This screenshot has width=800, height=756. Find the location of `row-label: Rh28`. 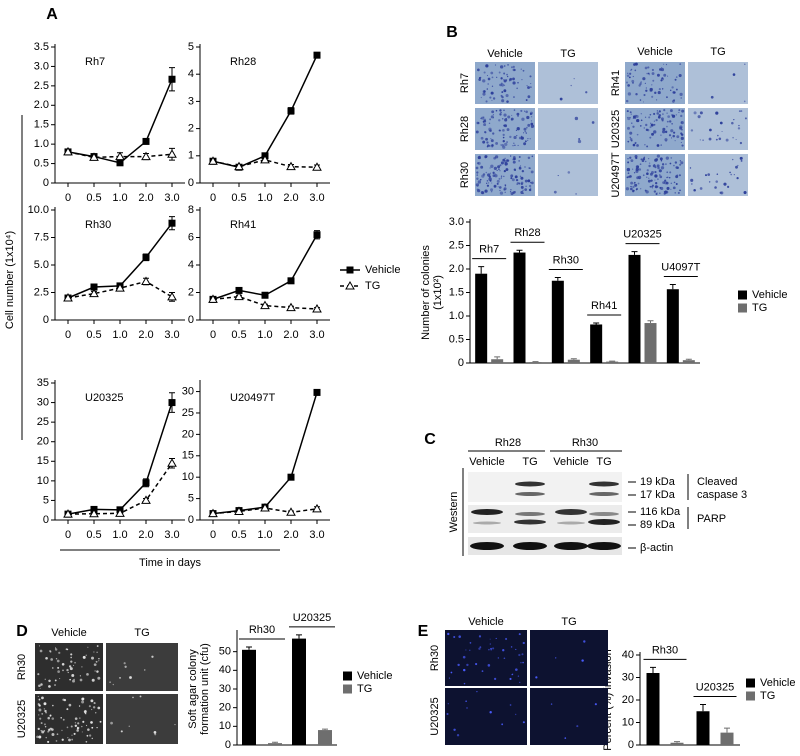

row-label: Rh28 is located at coordinates (465, 129).